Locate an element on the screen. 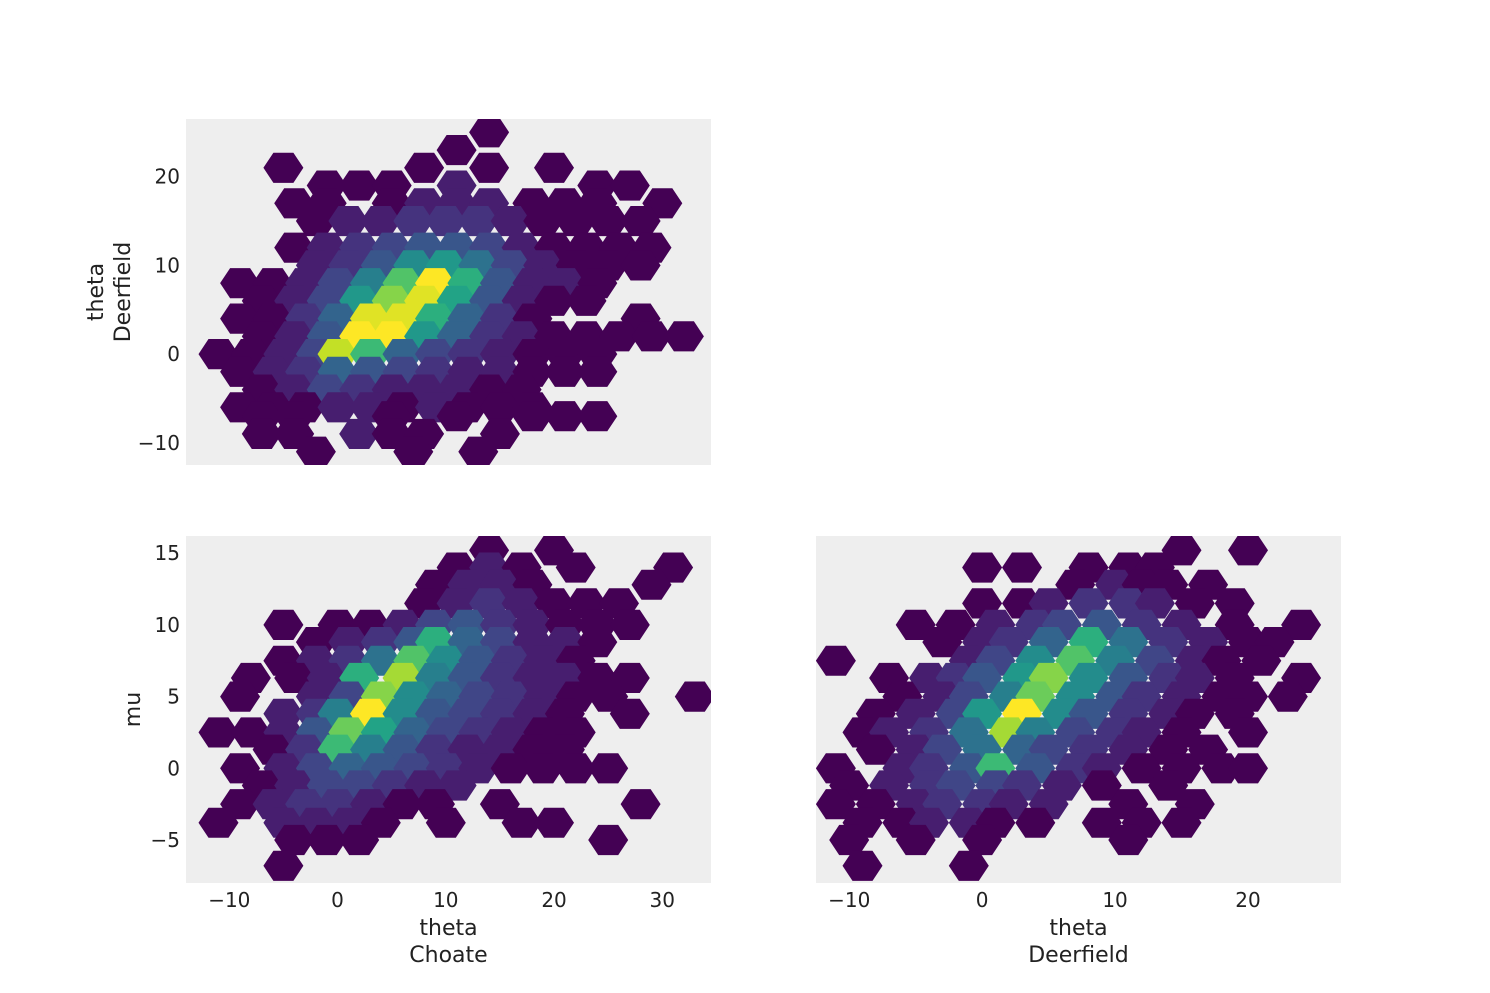 The height and width of the screenshot is (993, 1490). y-tick-label--10: −10 is located at coordinates (159, 443).